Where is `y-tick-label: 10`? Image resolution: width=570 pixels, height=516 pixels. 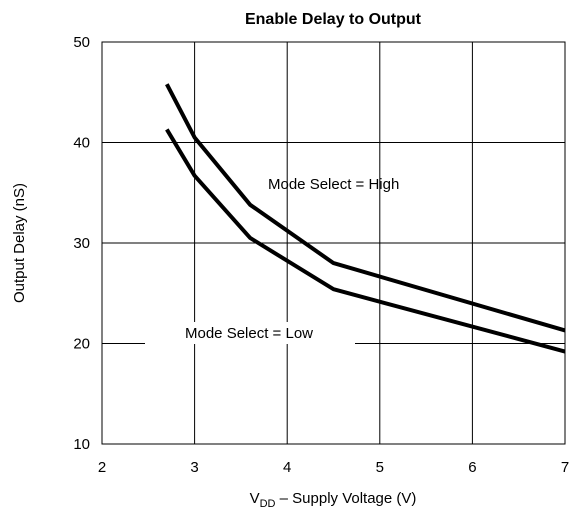
y-tick-label: 10 is located at coordinates (81, 444).